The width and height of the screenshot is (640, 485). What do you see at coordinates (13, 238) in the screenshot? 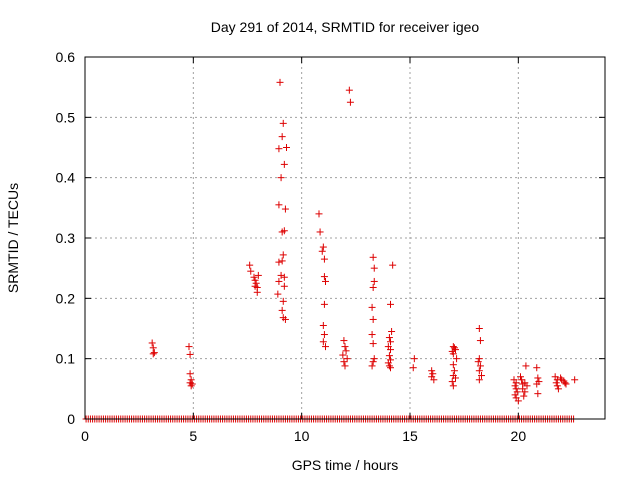
I see `y-axis-label: SRMTID / TECUs` at bounding box center [13, 238].